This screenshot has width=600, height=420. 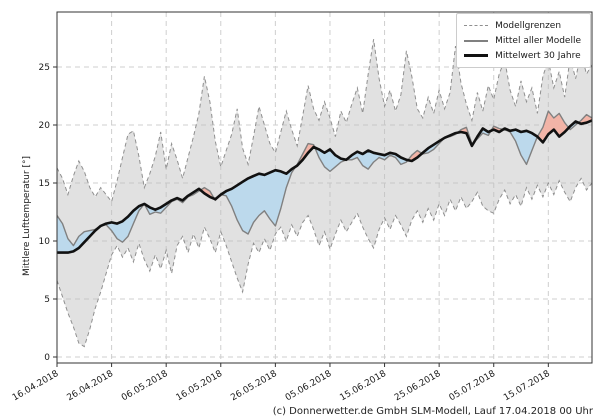 I want to click on legend-label: Mittel aller Modelle, so click(x=538, y=40).